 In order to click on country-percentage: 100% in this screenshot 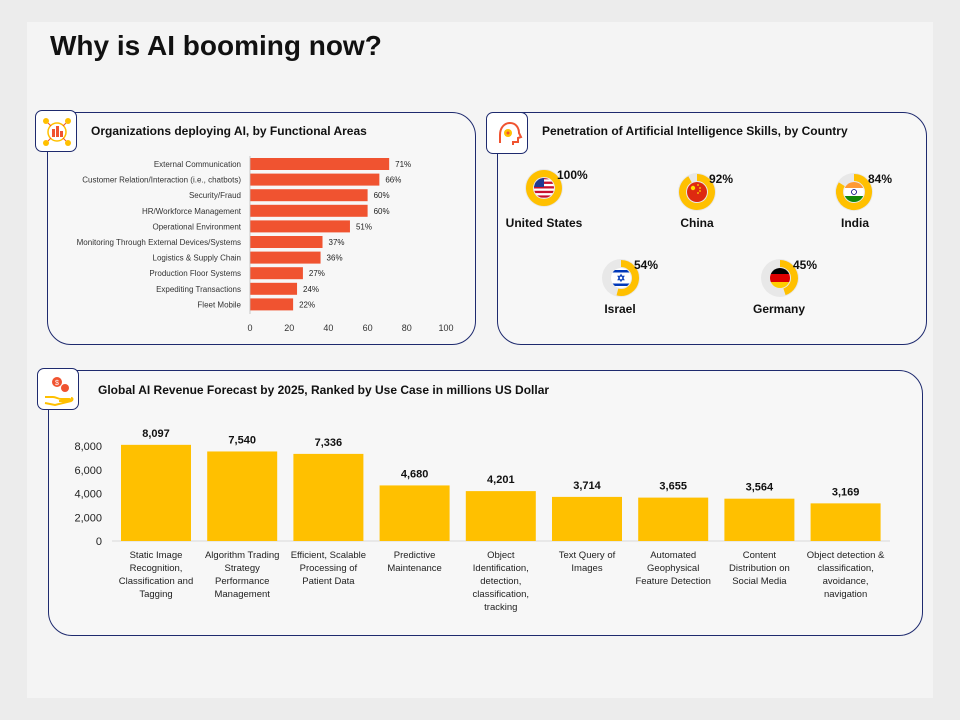, I will do `click(572, 175)`.